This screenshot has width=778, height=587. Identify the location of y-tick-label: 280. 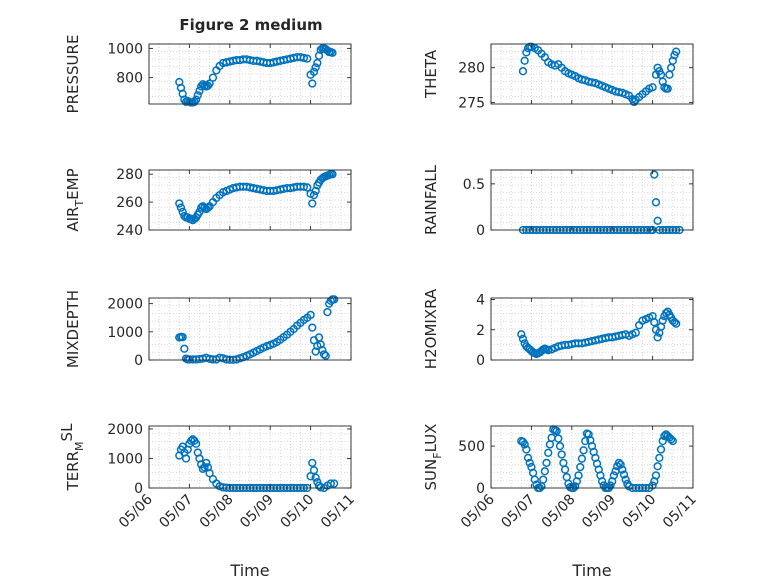
(129, 175).